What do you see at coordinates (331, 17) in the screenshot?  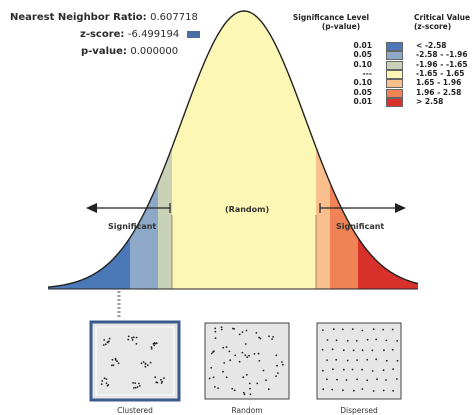 I see `significance-header-line1: Significance Level` at bounding box center [331, 17].